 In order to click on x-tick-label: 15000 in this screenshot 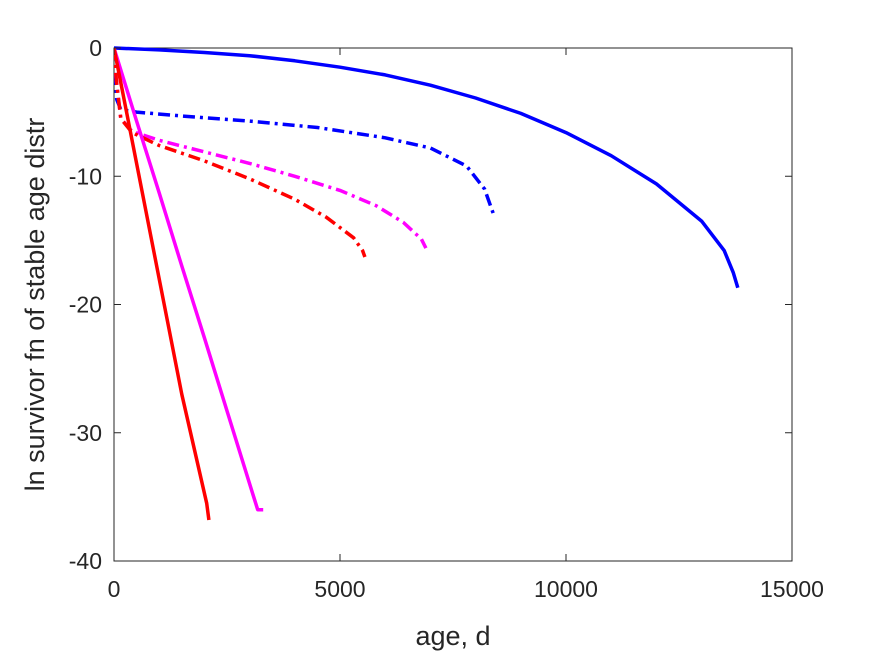, I will do `click(792, 589)`.